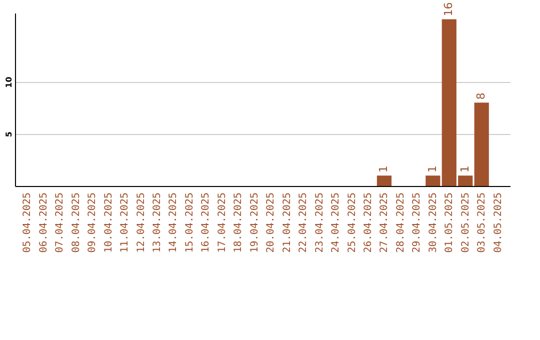  Describe the element at coordinates (9, 82) in the screenshot. I see `y-tick-label: 10` at that location.